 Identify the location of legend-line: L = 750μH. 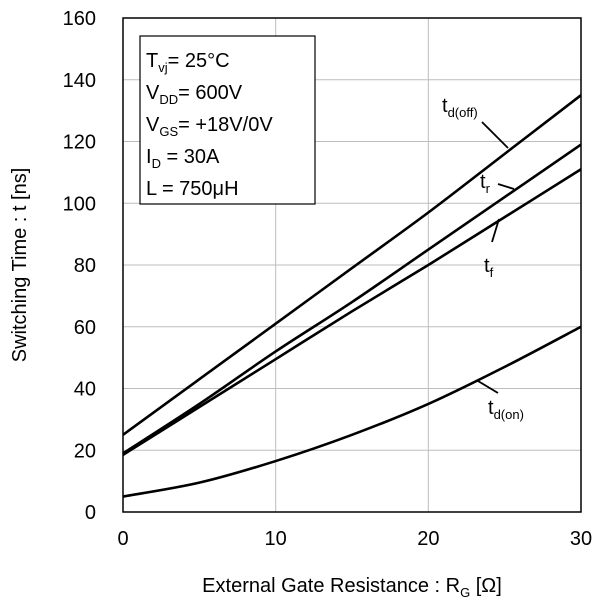
(192, 189).